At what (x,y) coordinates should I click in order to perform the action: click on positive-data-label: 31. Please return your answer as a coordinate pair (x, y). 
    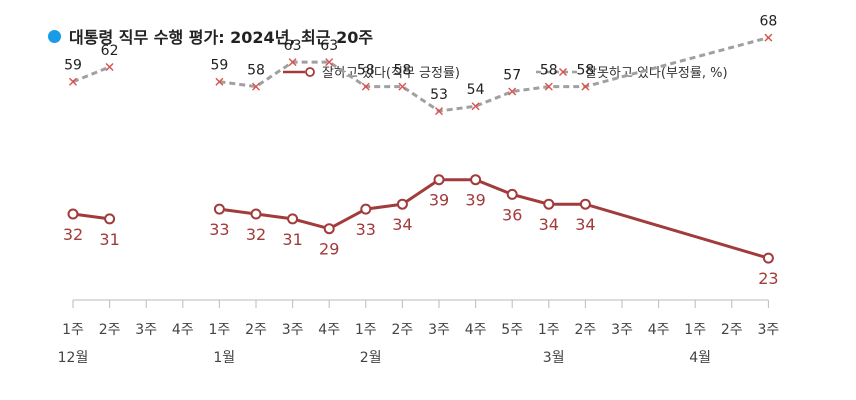
    Looking at the image, I should click on (109, 239).